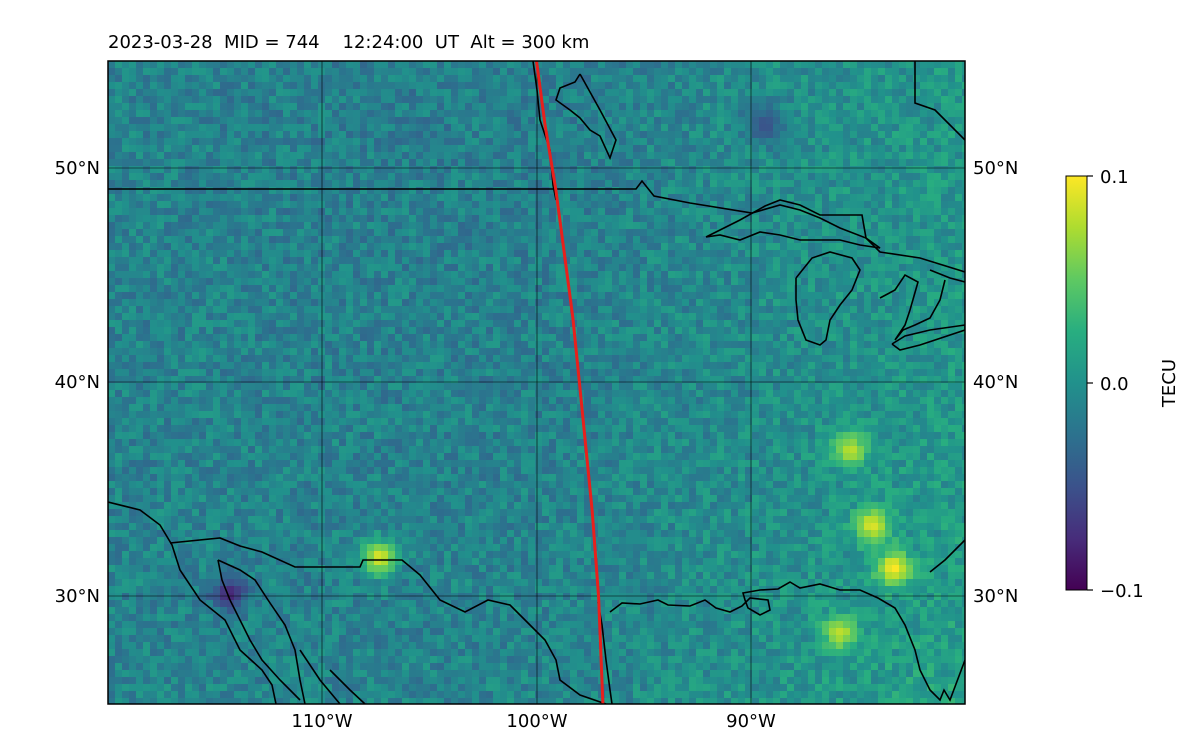 The width and height of the screenshot is (1200, 750). I want to click on lon-labels: 110°W 100°W 90°W, so click(533, 721).